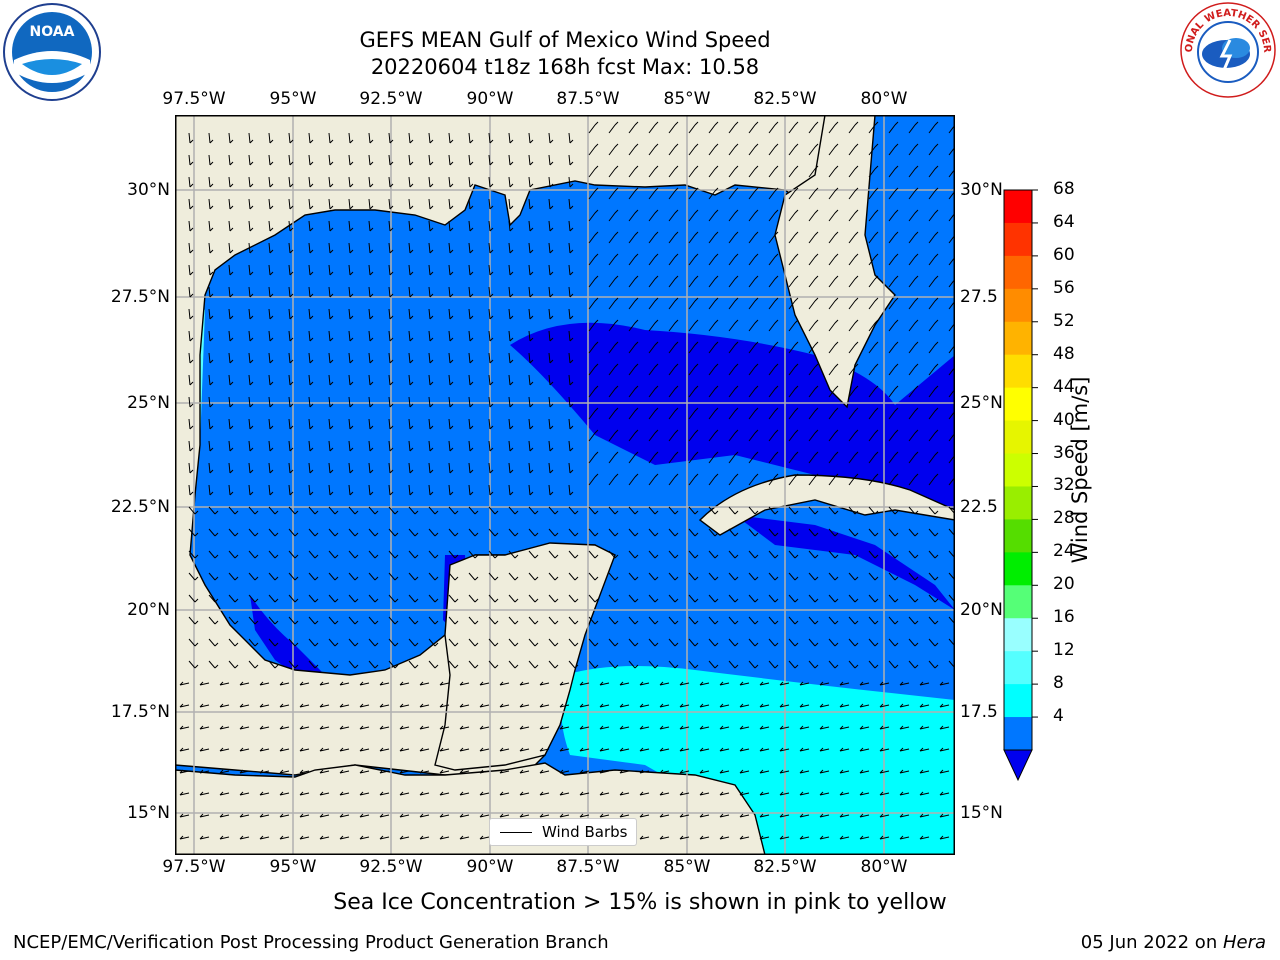 The image size is (1280, 960). Describe the element at coordinates (687, 867) in the screenshot. I see `lon-tick-bottom: 85°W` at that location.